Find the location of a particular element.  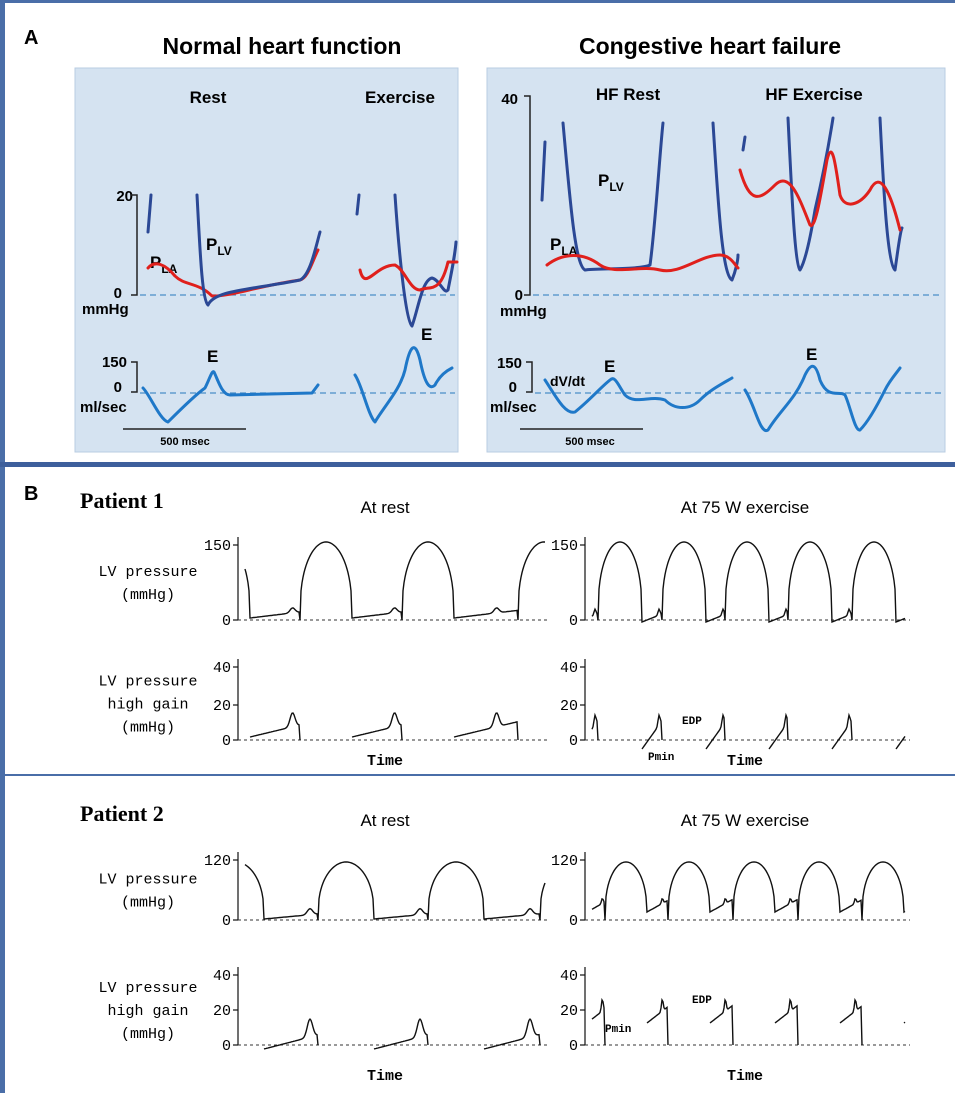

plot-box is located at coordinates (266, 260).